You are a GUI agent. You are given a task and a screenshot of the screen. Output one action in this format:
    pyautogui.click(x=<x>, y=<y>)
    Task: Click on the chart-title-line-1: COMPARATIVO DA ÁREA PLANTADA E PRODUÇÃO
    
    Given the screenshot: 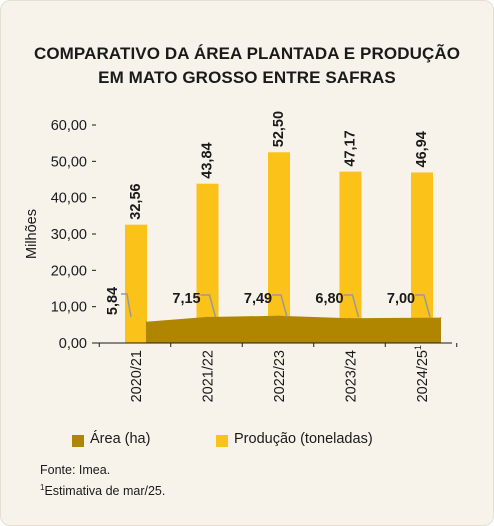 What is the action you would take?
    pyautogui.click(x=247, y=53)
    